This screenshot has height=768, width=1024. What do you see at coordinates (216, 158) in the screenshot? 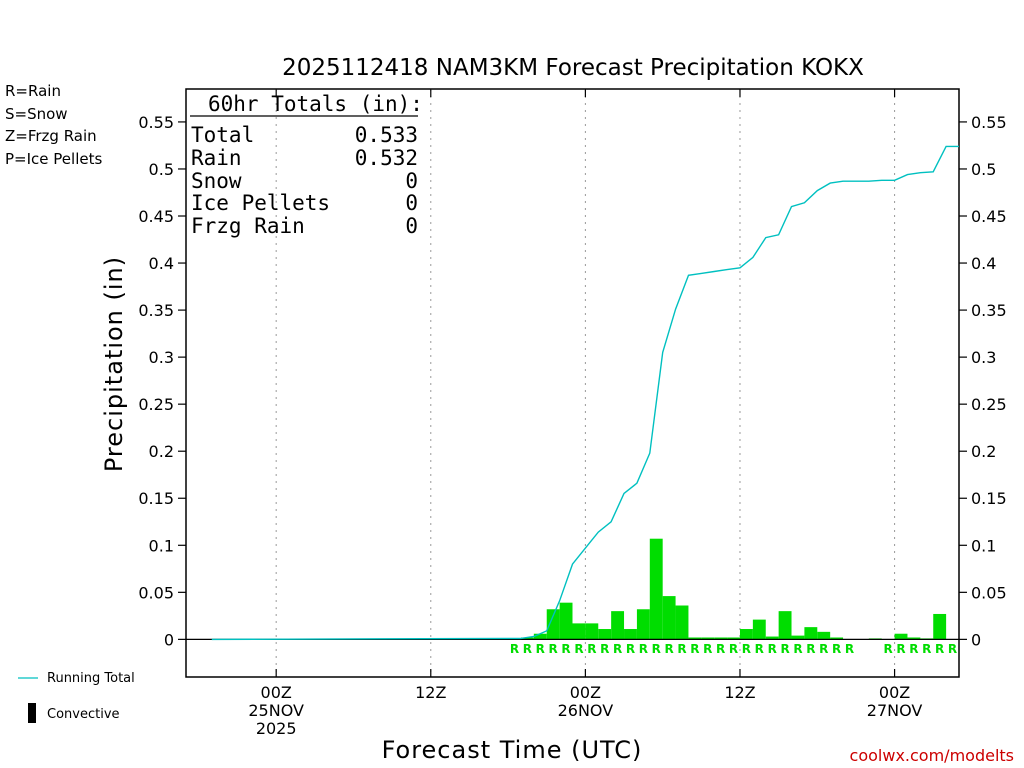
I see `totals-label-rain: Rain` at bounding box center [216, 158].